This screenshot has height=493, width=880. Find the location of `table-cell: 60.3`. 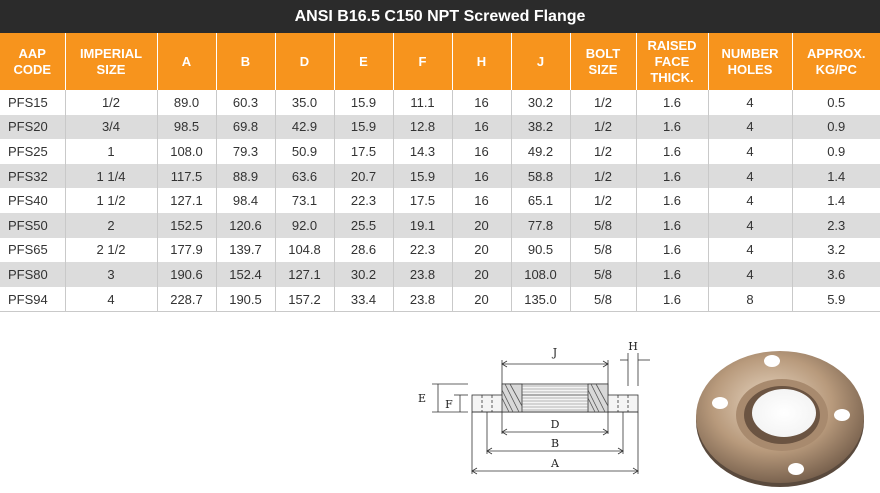

table-cell: 60.3 is located at coordinates (246, 102).